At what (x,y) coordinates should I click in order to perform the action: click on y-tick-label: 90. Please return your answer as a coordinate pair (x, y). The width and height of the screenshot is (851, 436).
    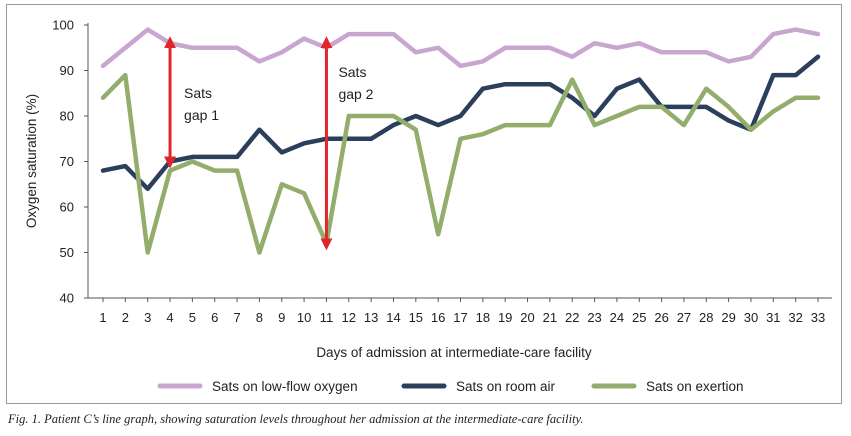
    Looking at the image, I should click on (67, 70).